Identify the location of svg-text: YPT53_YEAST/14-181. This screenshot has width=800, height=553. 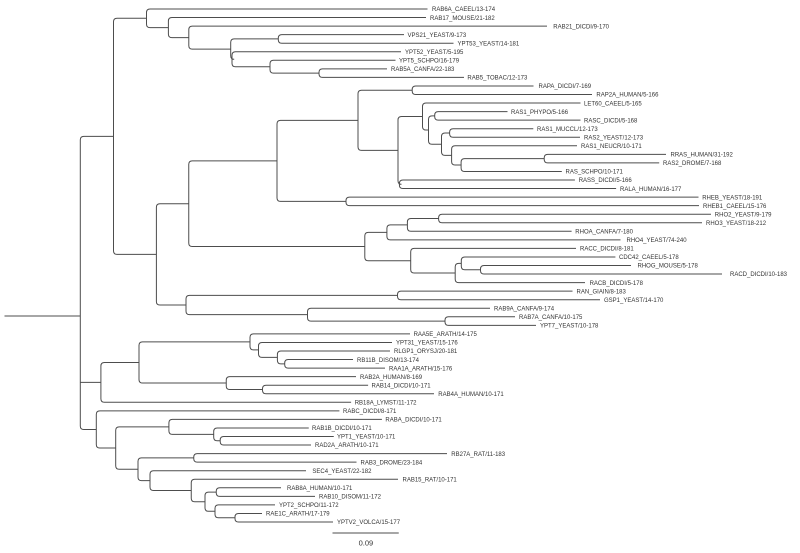
(489, 44).